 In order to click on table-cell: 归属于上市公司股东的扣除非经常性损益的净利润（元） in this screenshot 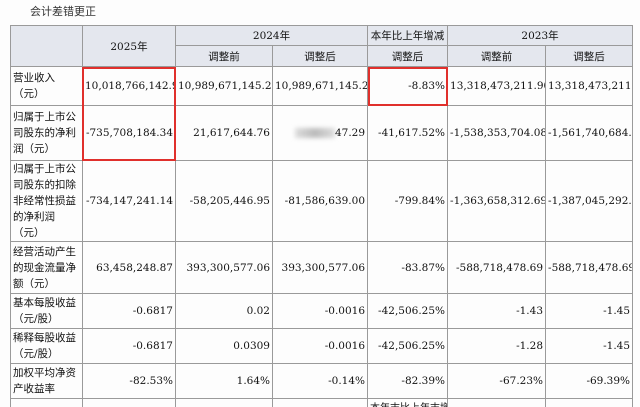, I will do `click(46, 201)`.